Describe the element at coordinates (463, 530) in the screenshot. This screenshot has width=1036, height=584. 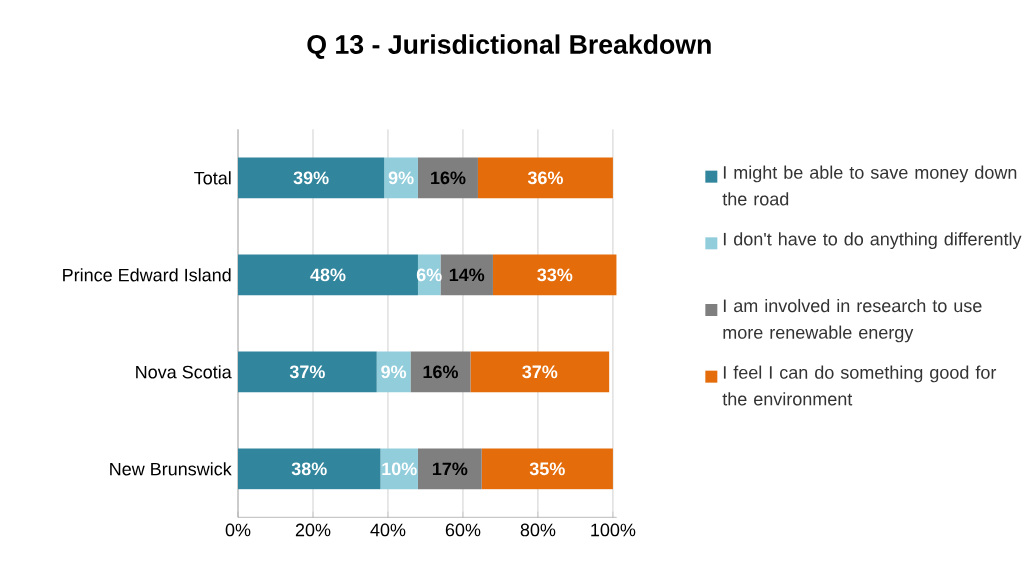
I see `x-tick-label: 60%` at that location.